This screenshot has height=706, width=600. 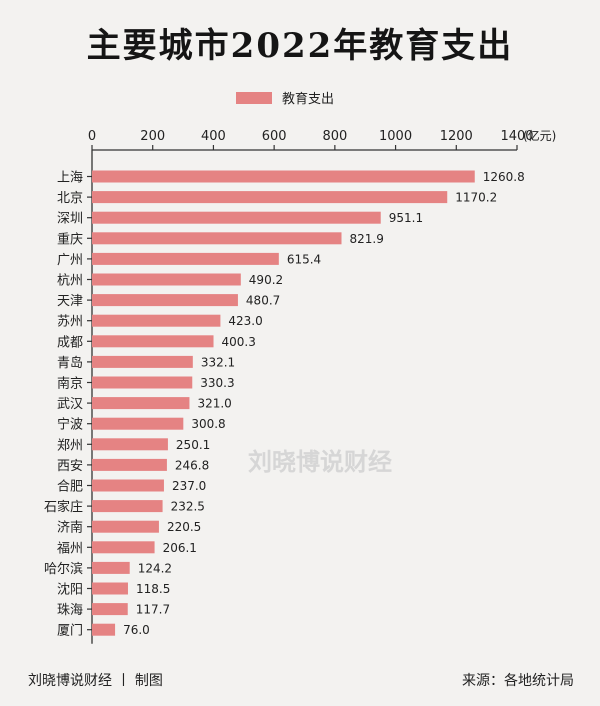 I want to click on chart-title: 主要城市2022年教育支出, so click(x=300, y=46).